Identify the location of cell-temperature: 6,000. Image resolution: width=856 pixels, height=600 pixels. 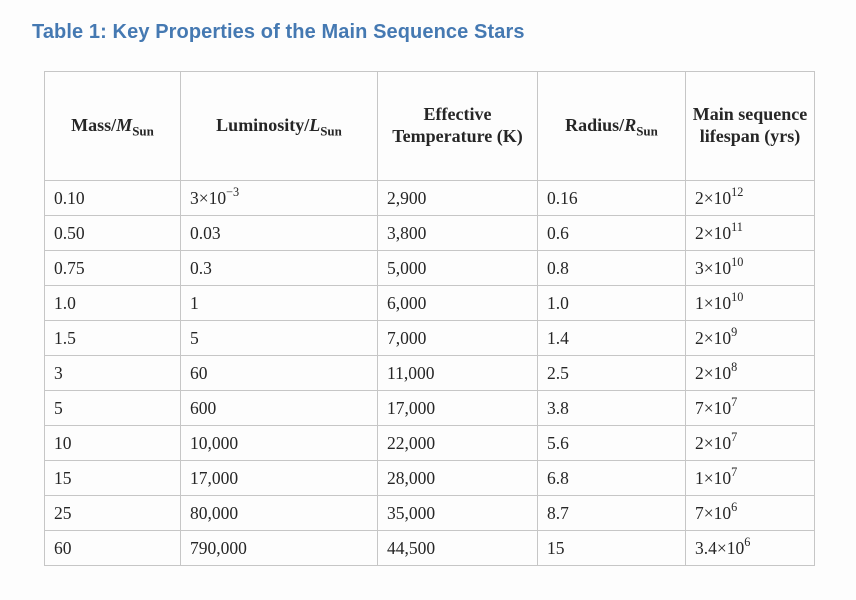
(457, 303).